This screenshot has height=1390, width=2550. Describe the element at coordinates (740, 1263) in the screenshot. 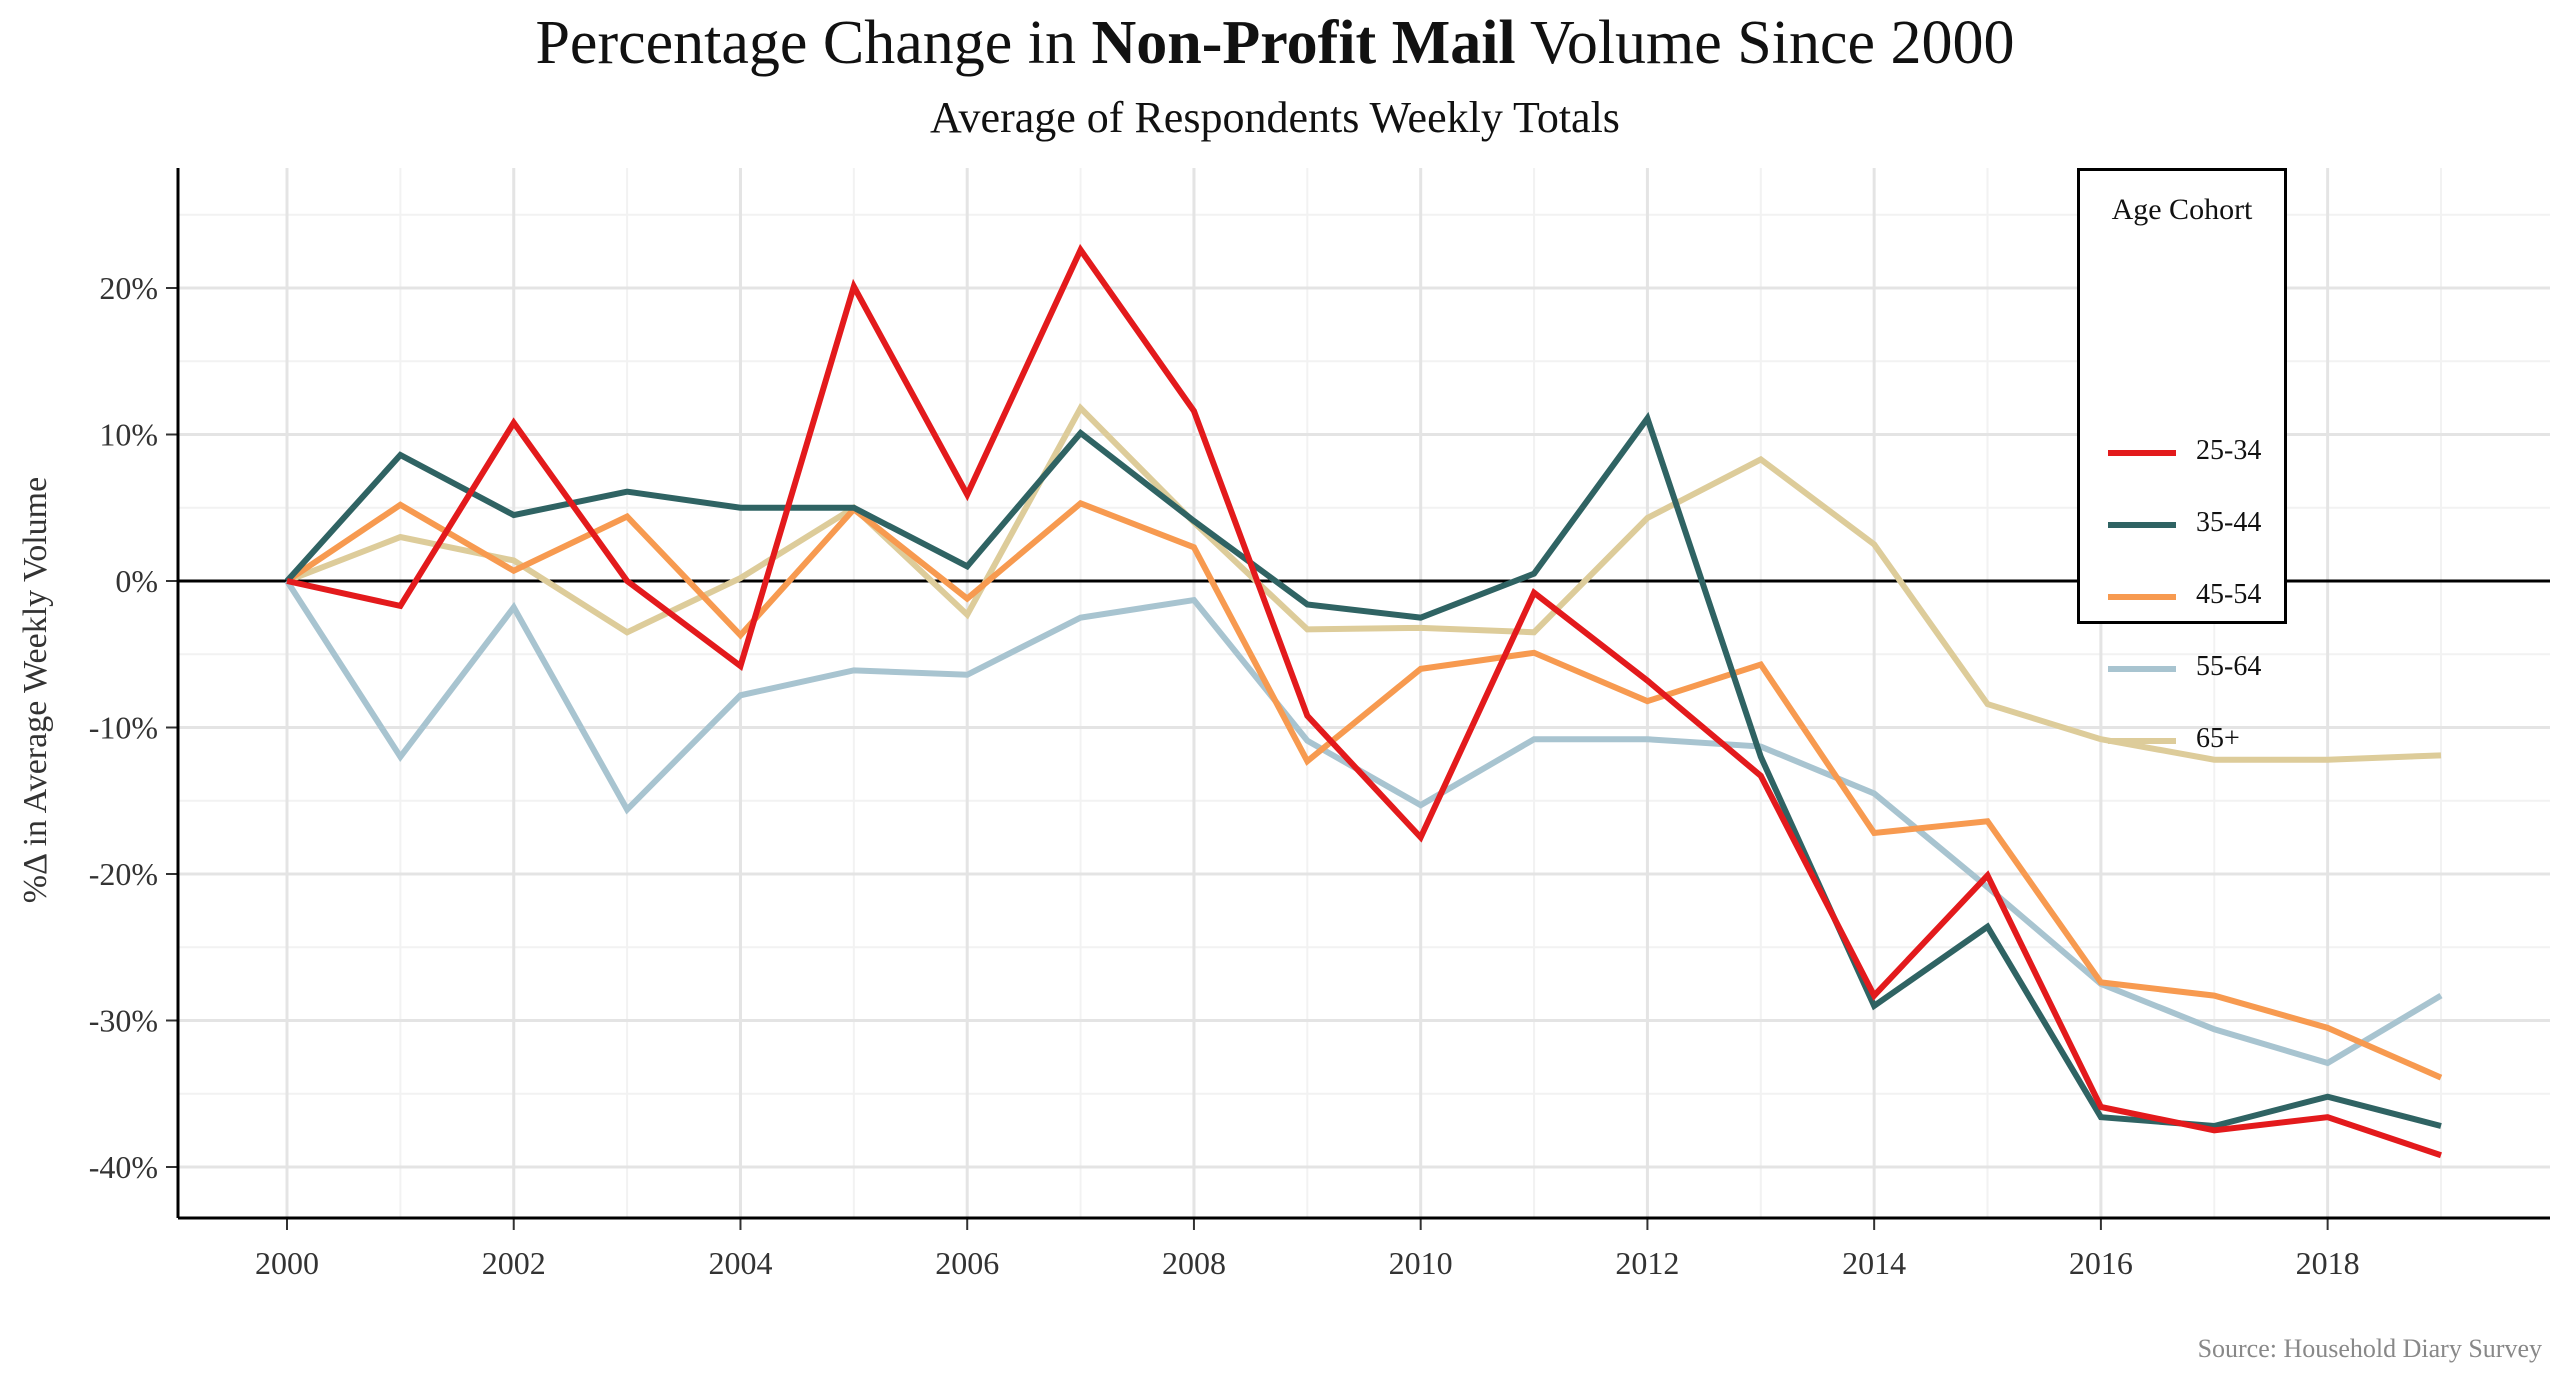

I see `x-tick-label: 2004` at that location.